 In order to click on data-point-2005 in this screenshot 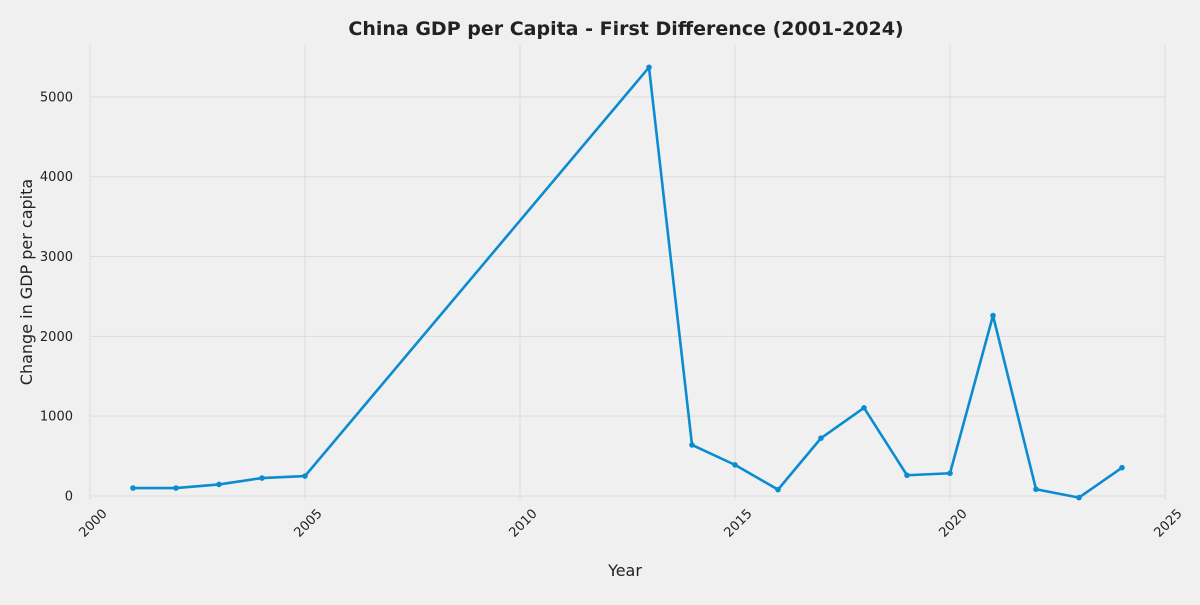, I will do `click(305, 476)`.